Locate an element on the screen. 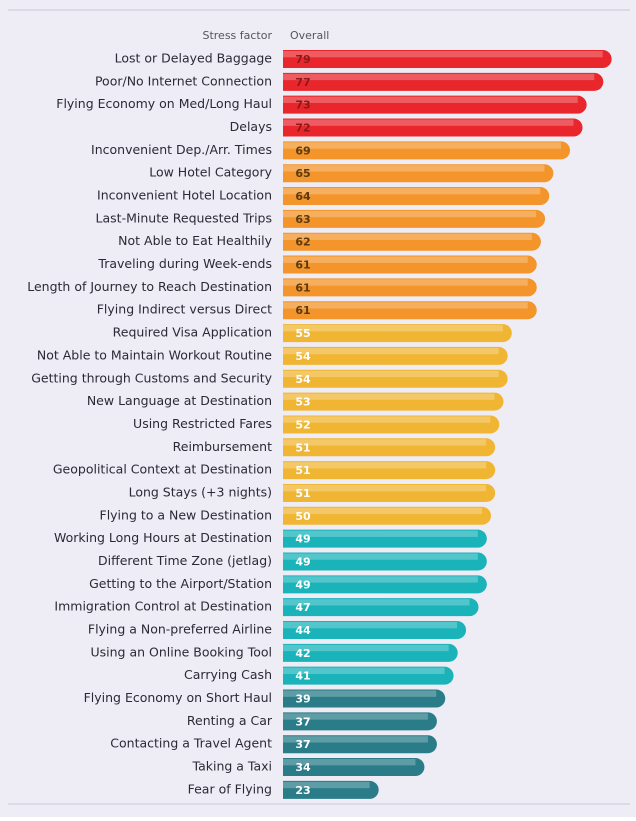  value-label: 34 is located at coordinates (303, 767).